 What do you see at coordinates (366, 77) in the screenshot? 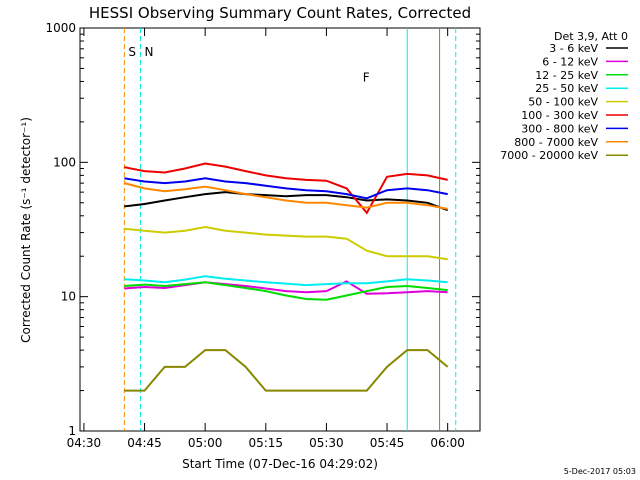
I see `annotation-2: F` at bounding box center [366, 77].